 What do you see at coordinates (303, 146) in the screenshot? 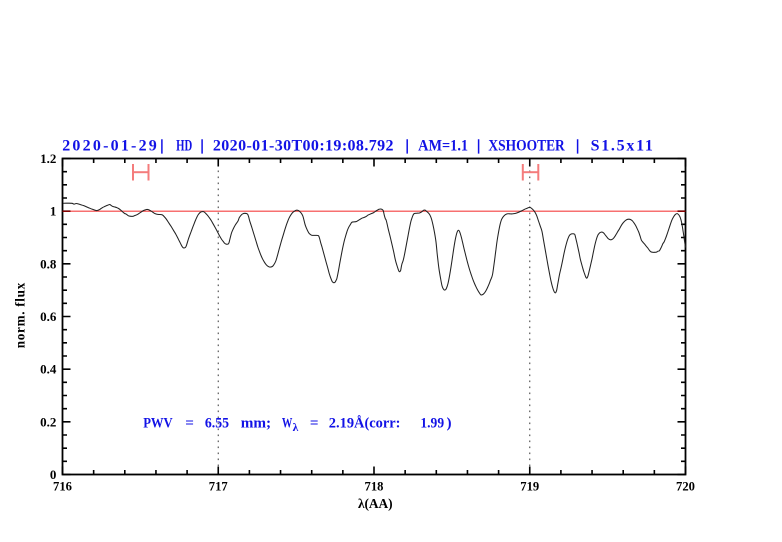
I see `svg-text: 2020-01-30T00:19:08.792` at bounding box center [303, 146].